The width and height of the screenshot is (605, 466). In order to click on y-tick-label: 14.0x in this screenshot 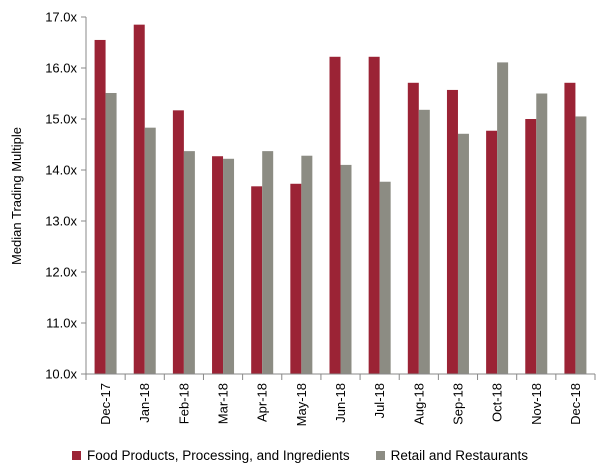, I will do `click(61, 170)`.